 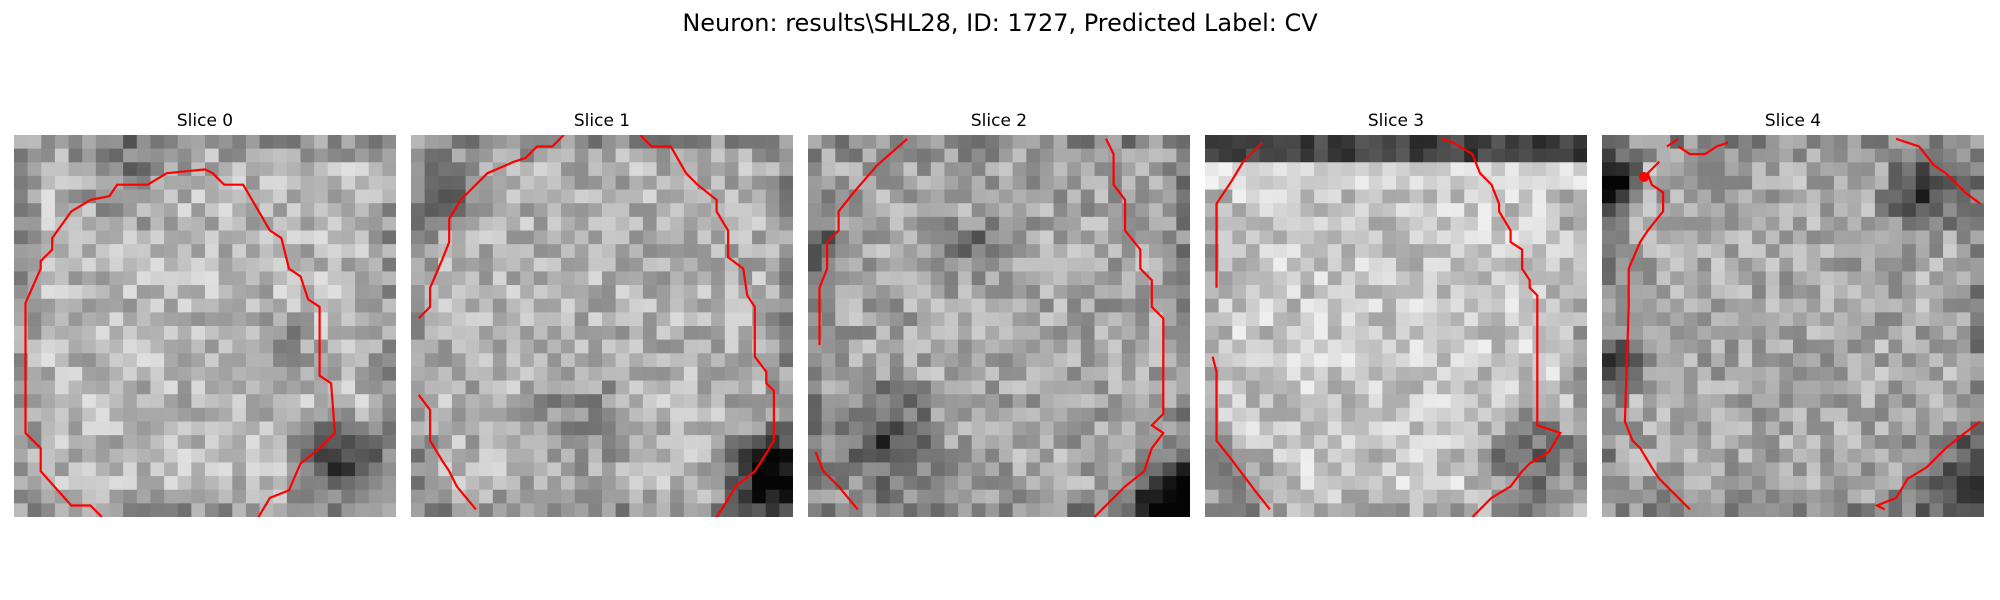 What do you see at coordinates (1793, 121) in the screenshot?
I see `slice-title: Slice 4` at bounding box center [1793, 121].